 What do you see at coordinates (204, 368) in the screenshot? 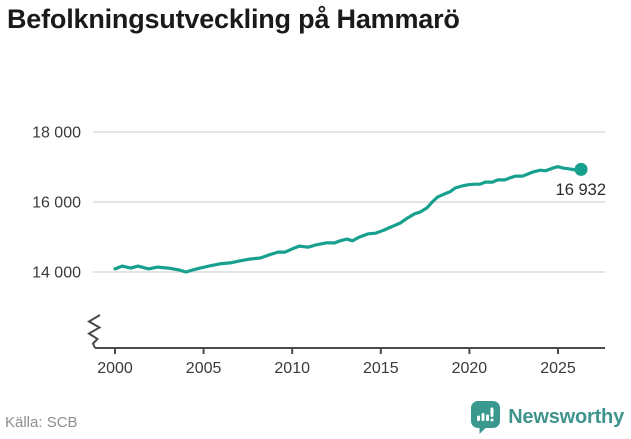
I see `x-axis-tick-label: 2005` at bounding box center [204, 368].